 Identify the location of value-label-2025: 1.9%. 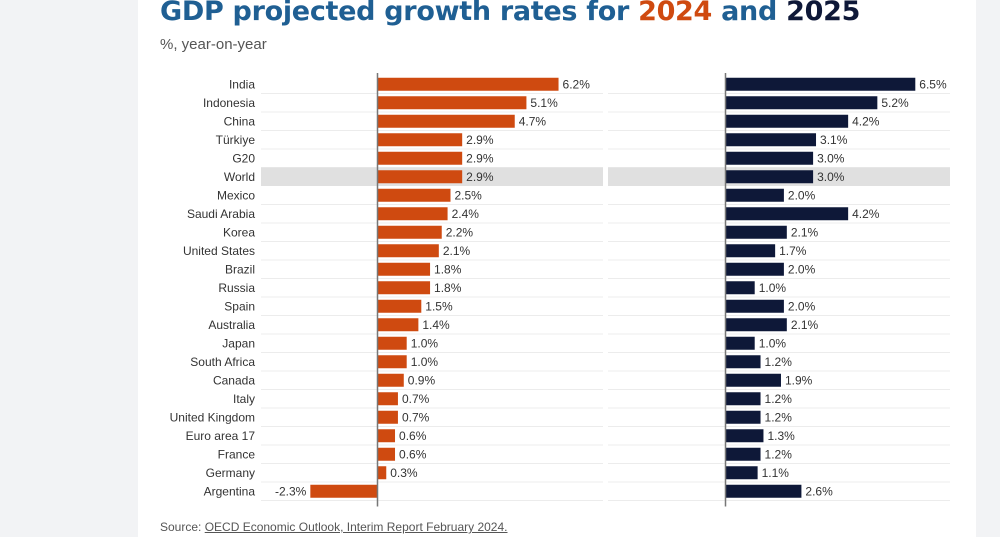
(799, 380).